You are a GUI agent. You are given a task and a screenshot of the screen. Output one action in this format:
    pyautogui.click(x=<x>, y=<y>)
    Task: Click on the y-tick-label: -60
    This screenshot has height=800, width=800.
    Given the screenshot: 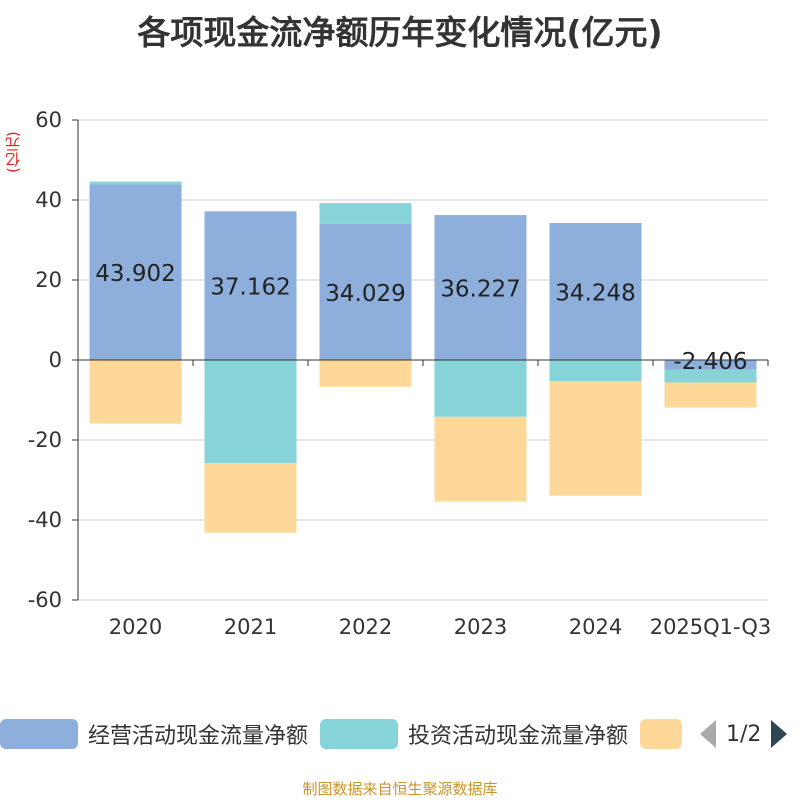 What is the action you would take?
    pyautogui.click(x=45, y=600)
    